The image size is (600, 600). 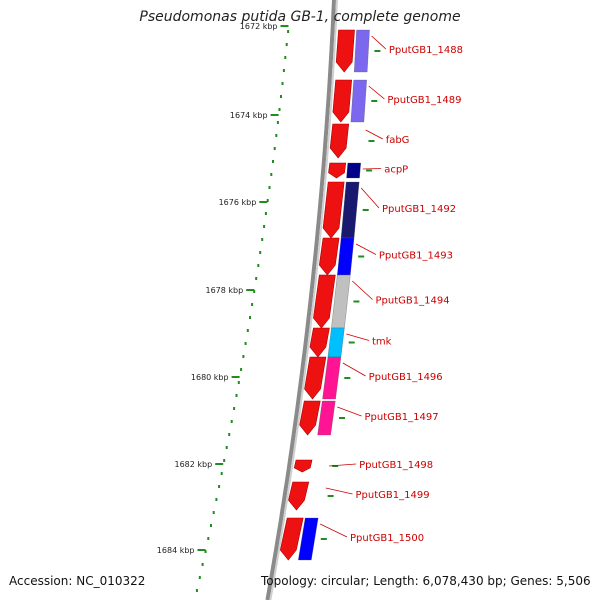 I want to click on gene-label: fabG, so click(x=398, y=140).